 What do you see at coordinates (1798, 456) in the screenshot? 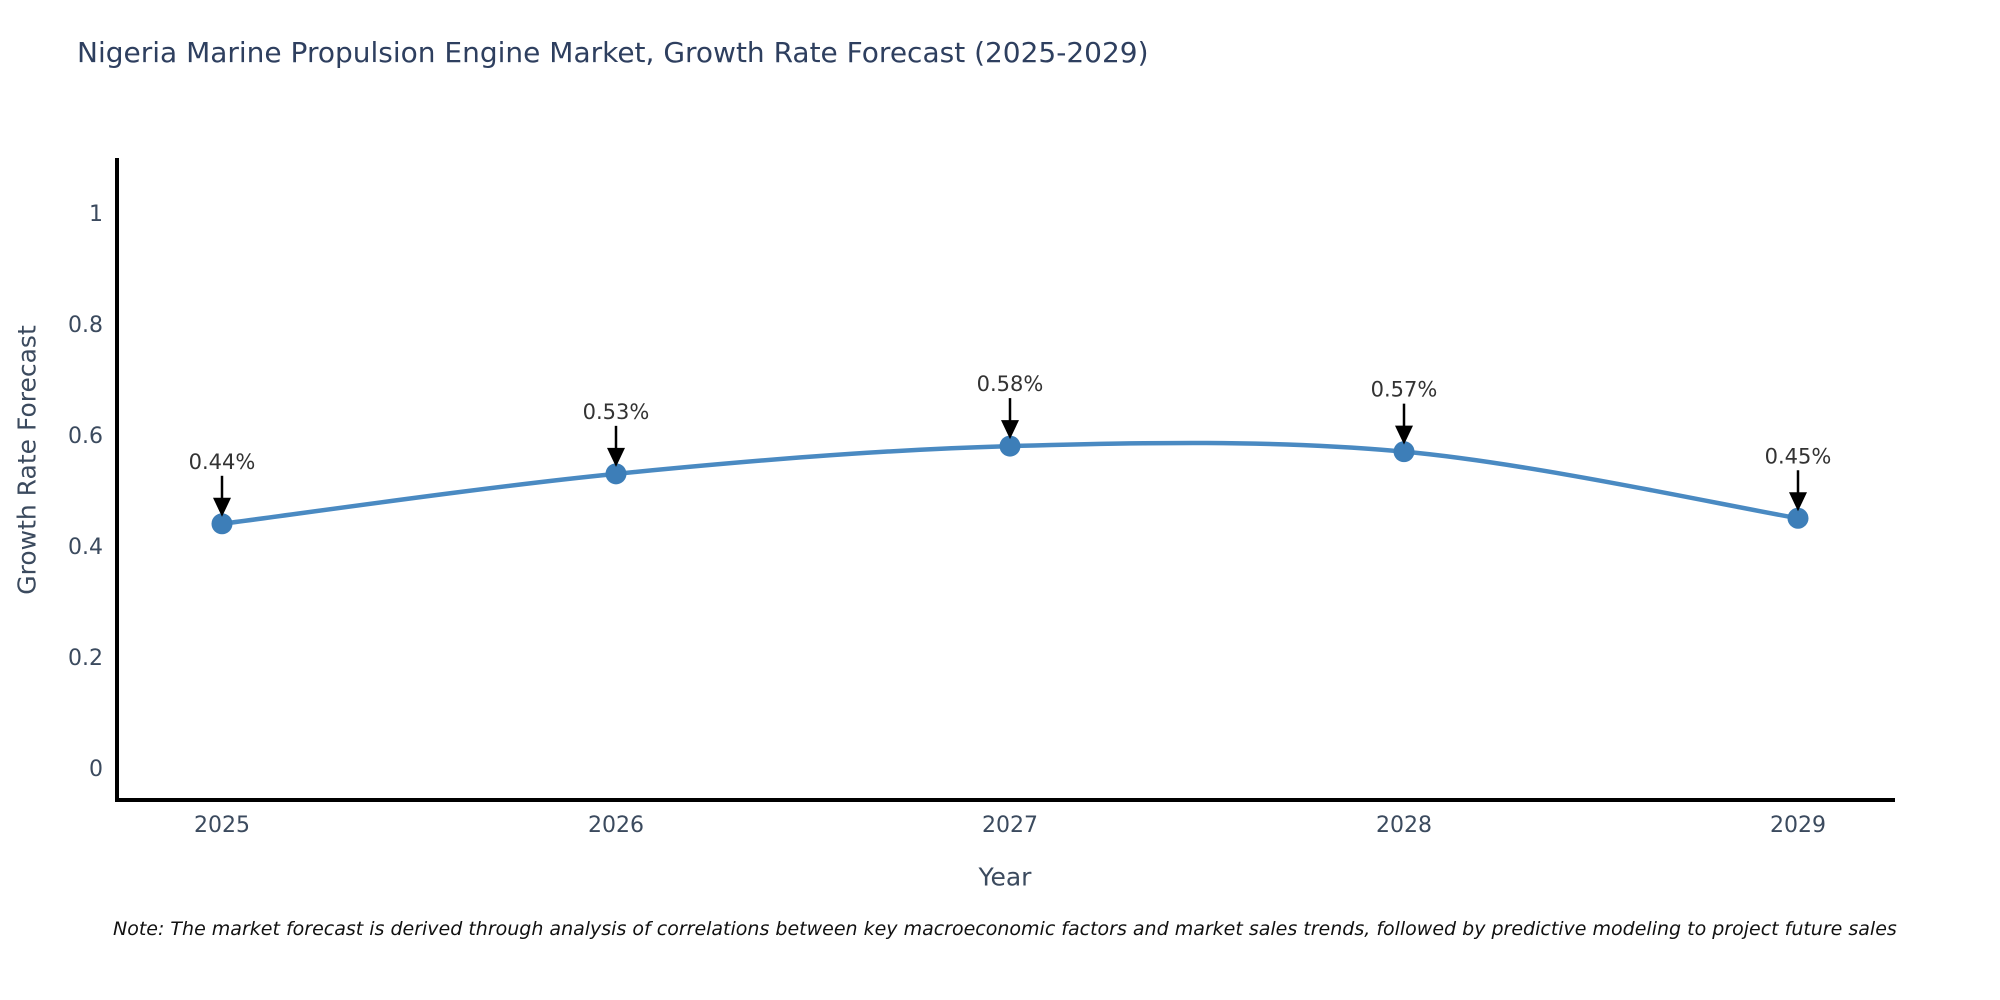
I see `data-point-label: 0.45%` at bounding box center [1798, 456].